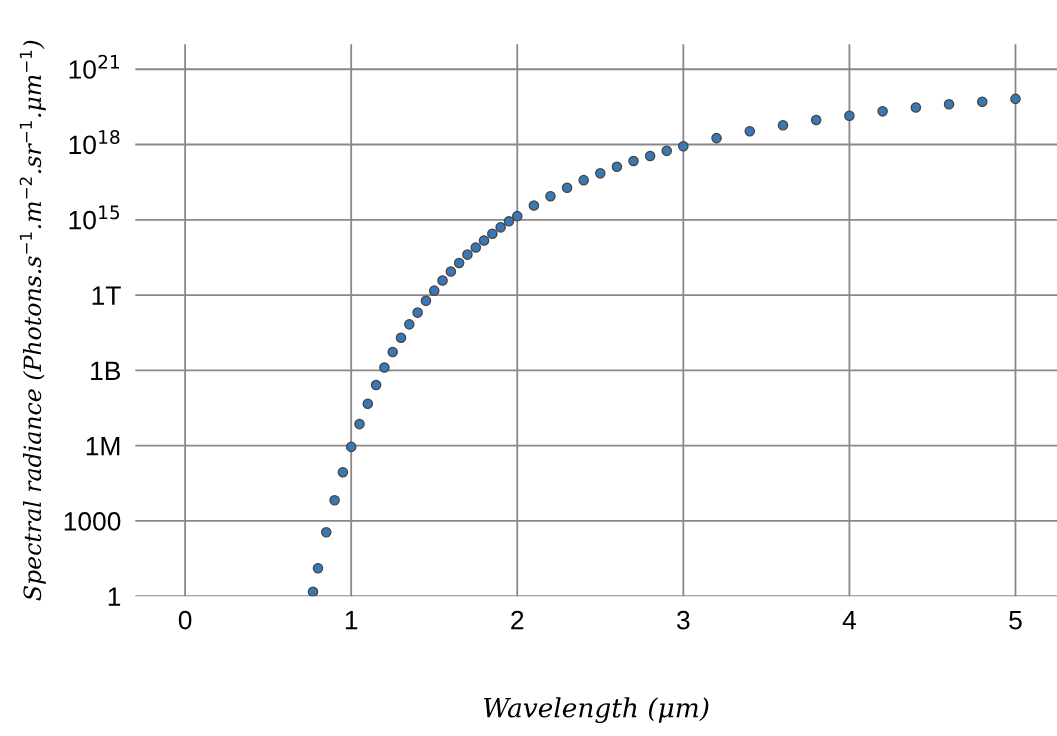 This screenshot has width=1057, height=736. Describe the element at coordinates (94, 217) in the screenshot. I see `y-tick-label: 10$^{15}$` at that location.